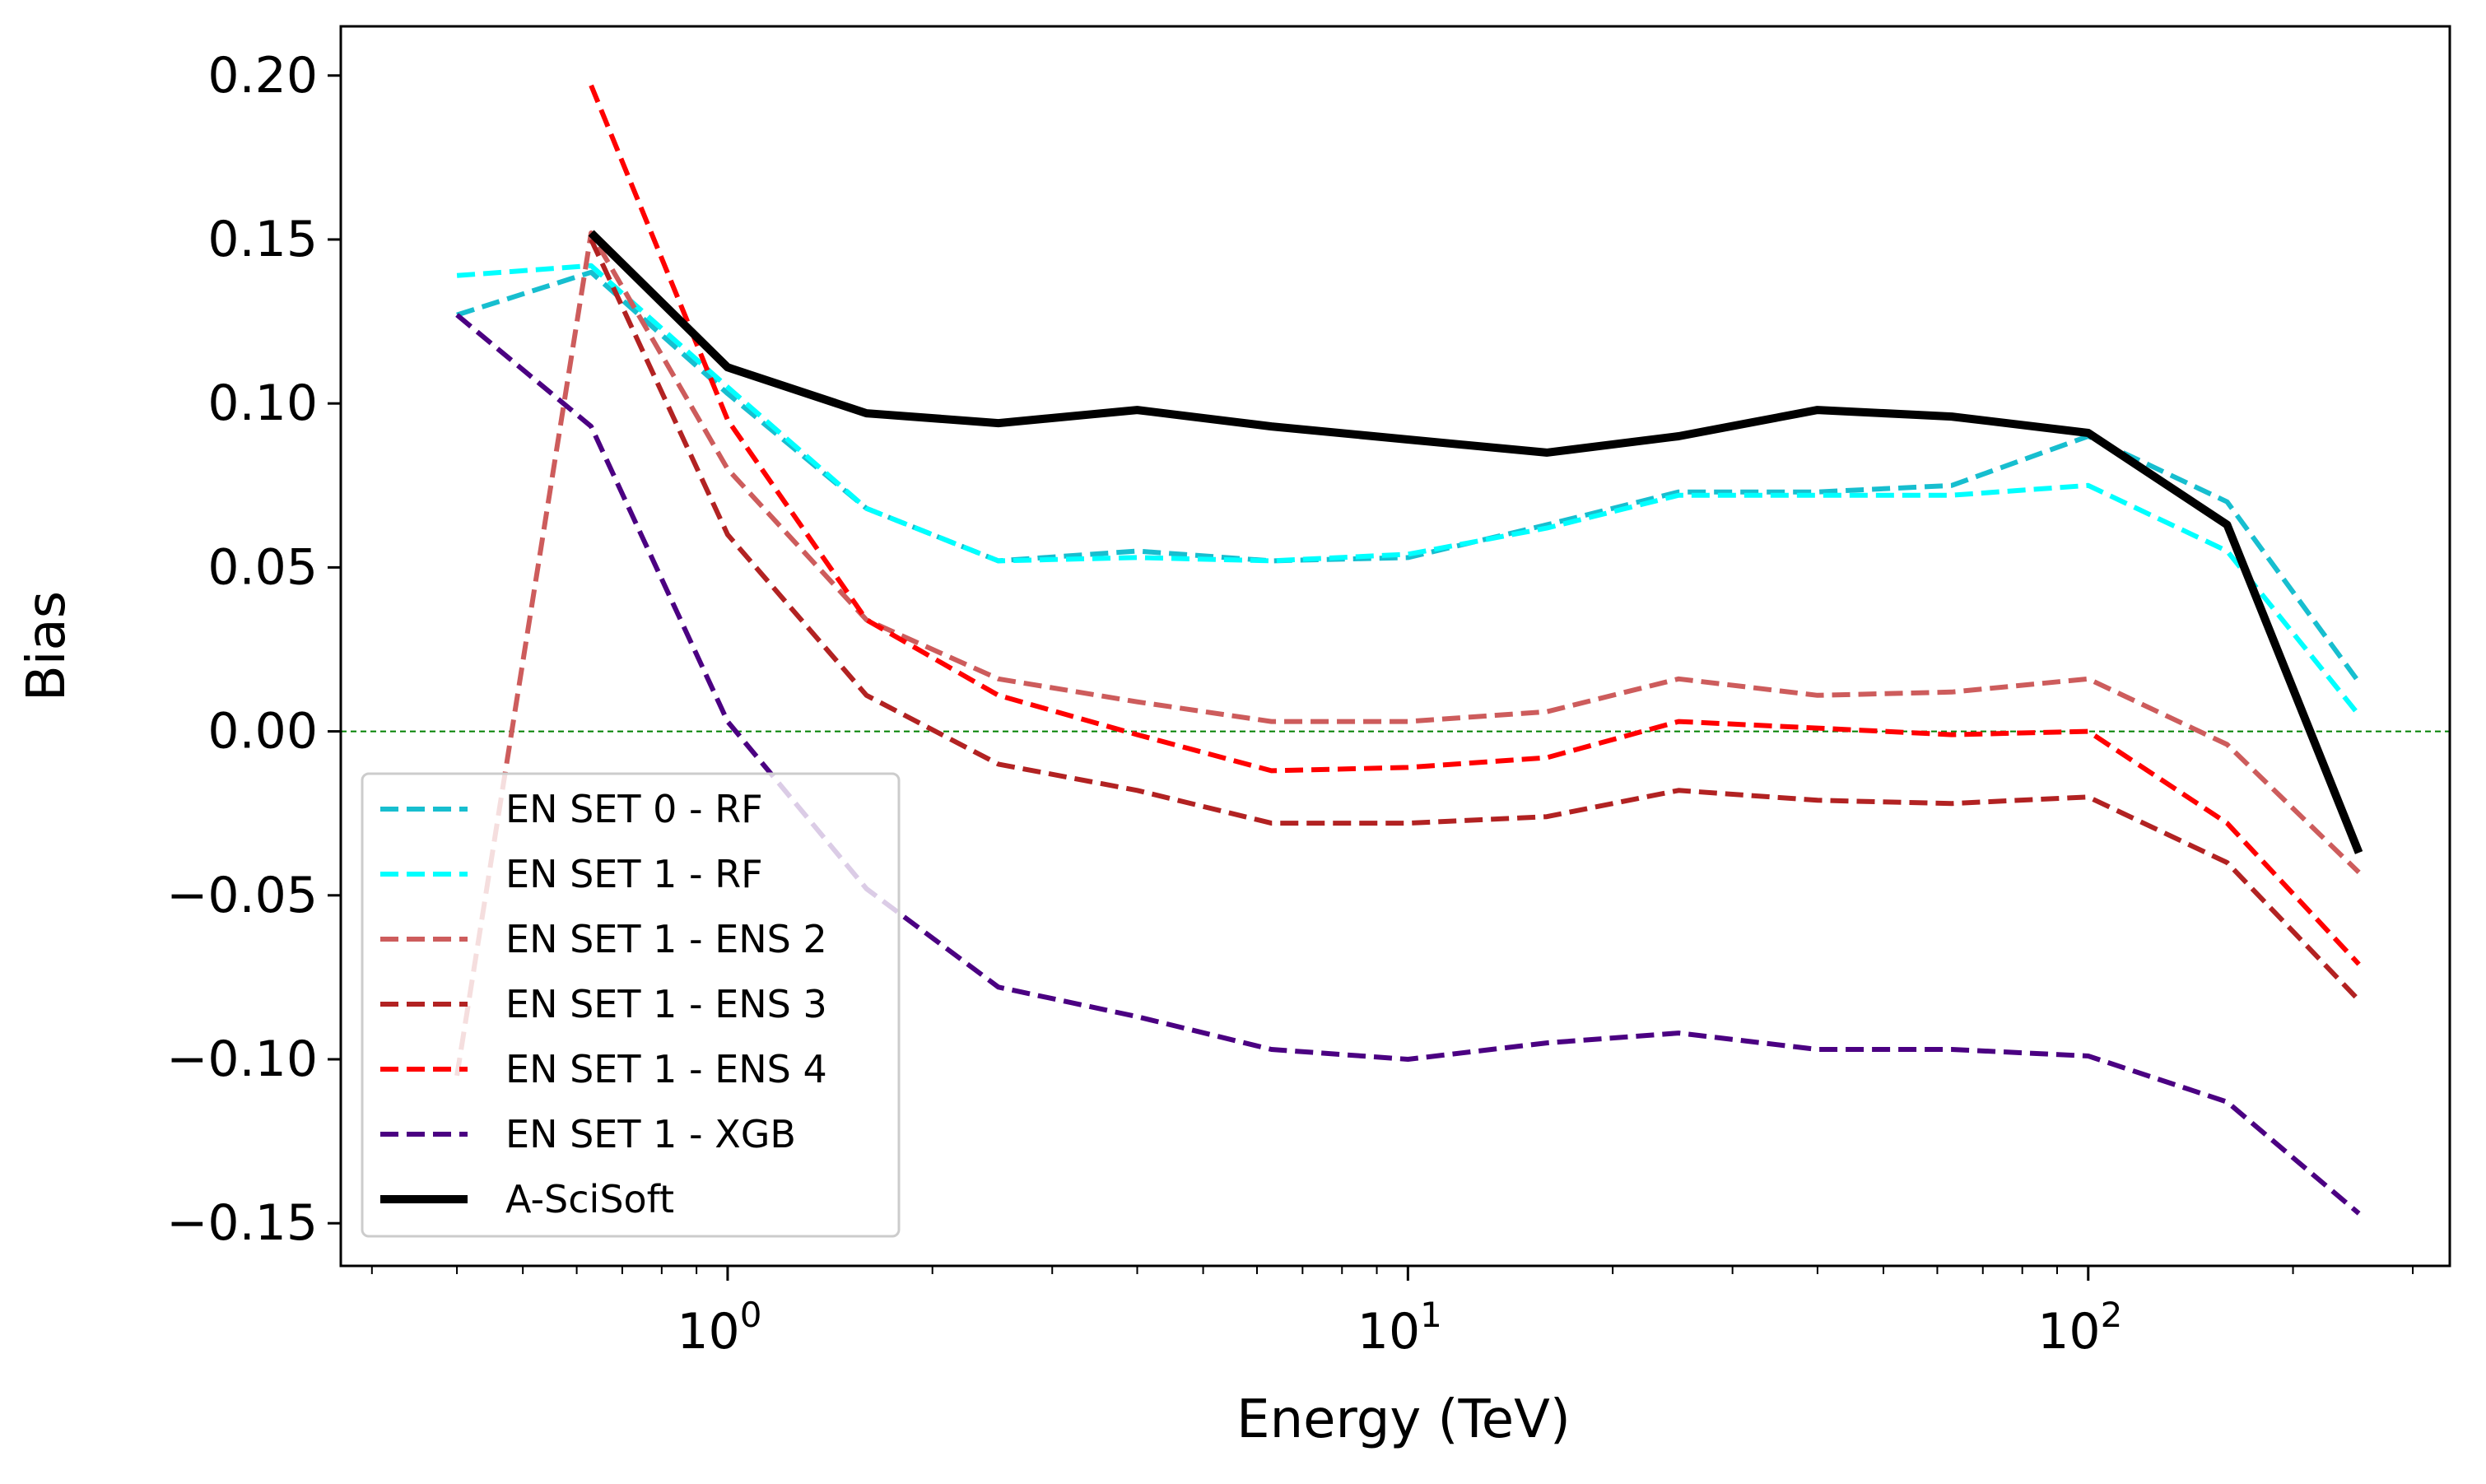  I want to click on x-axis: 10⁰ 10¹ 10², so click(1392, 1313).